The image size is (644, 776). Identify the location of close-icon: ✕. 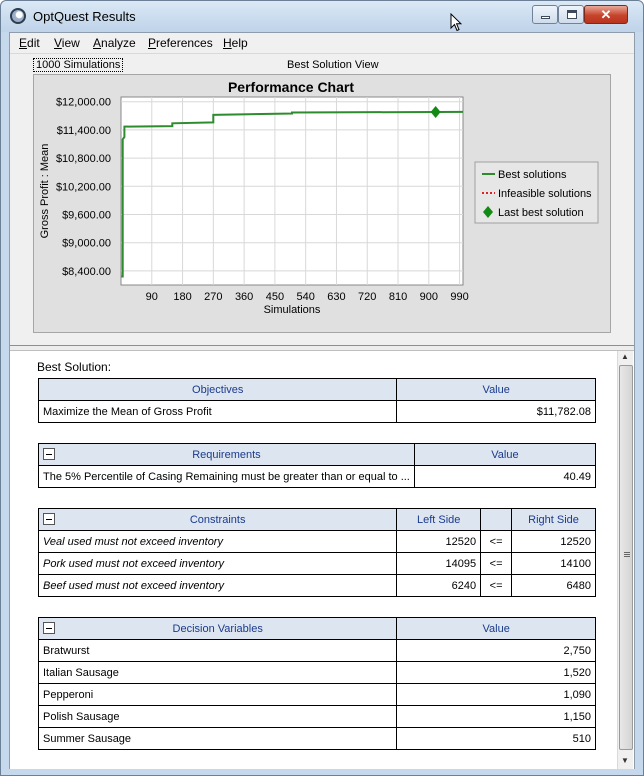
(606, 14).